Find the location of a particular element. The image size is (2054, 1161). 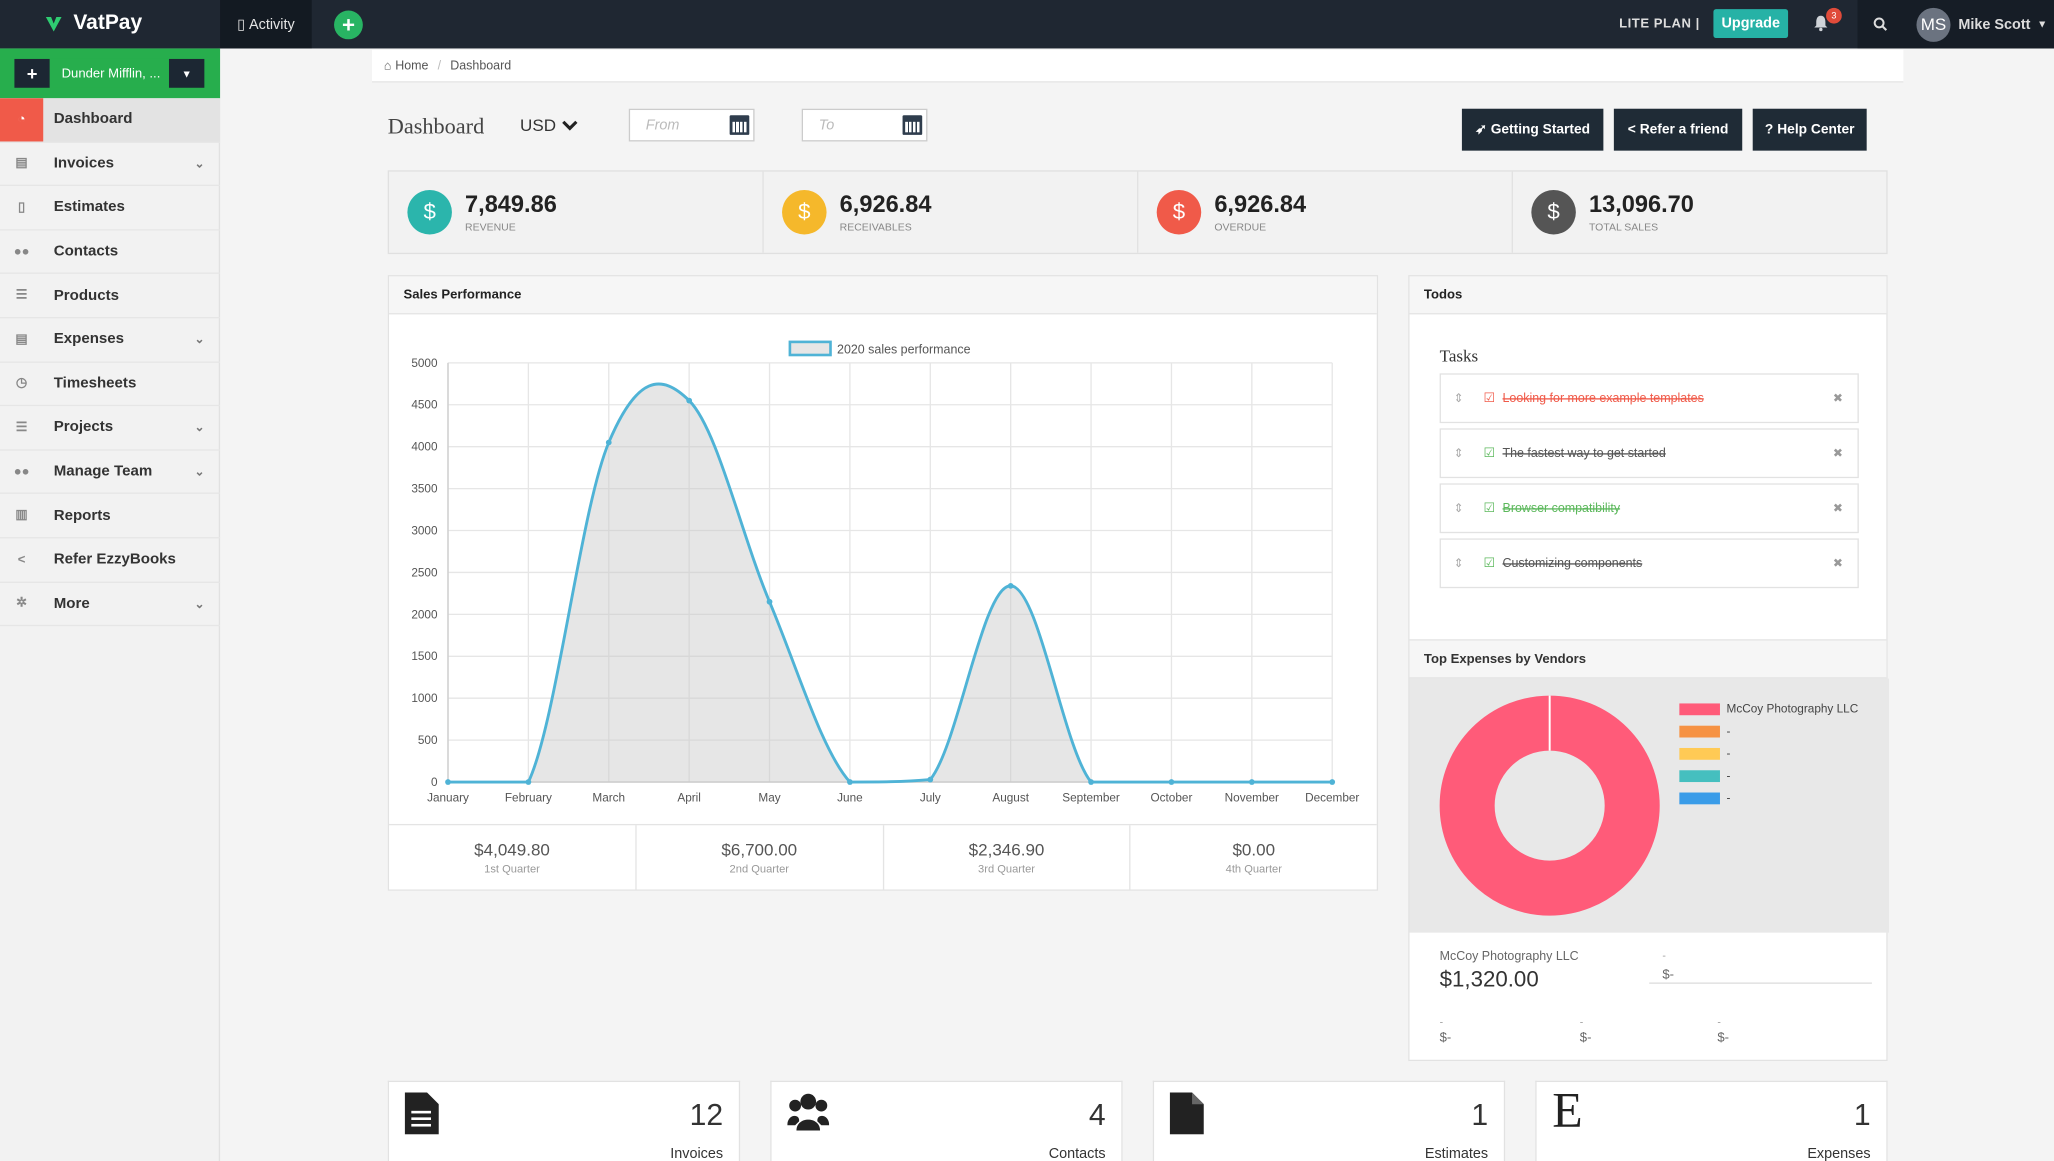

expenses-panel-title: Top Expenses by Vendors is located at coordinates (1648, 659).